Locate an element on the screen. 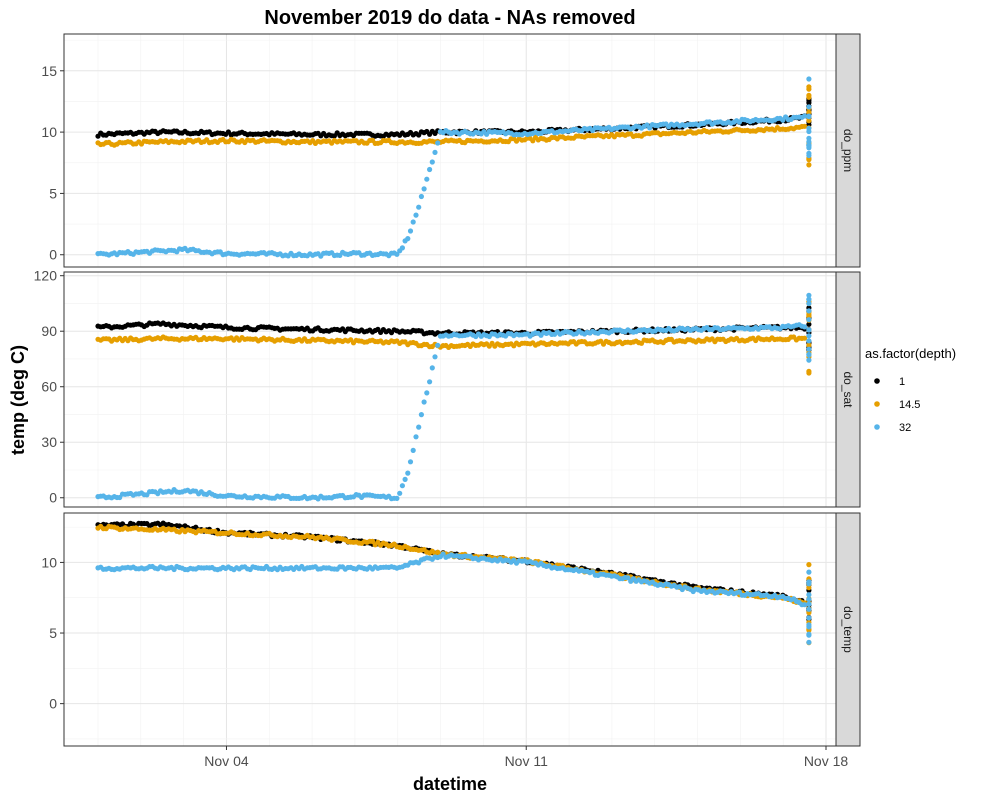 The height and width of the screenshot is (800, 1000). facet-strip-label: do_sat is located at coordinates (848, 389).